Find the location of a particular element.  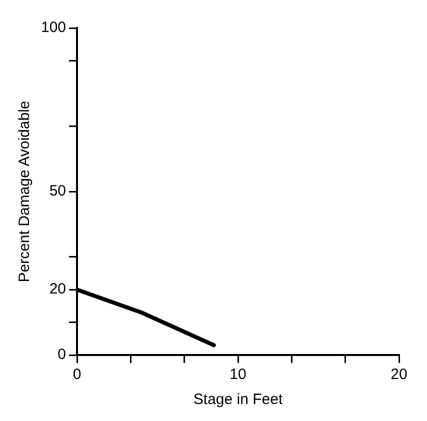

y-axis-title: Percent Damage Avoidable is located at coordinates (25, 191).